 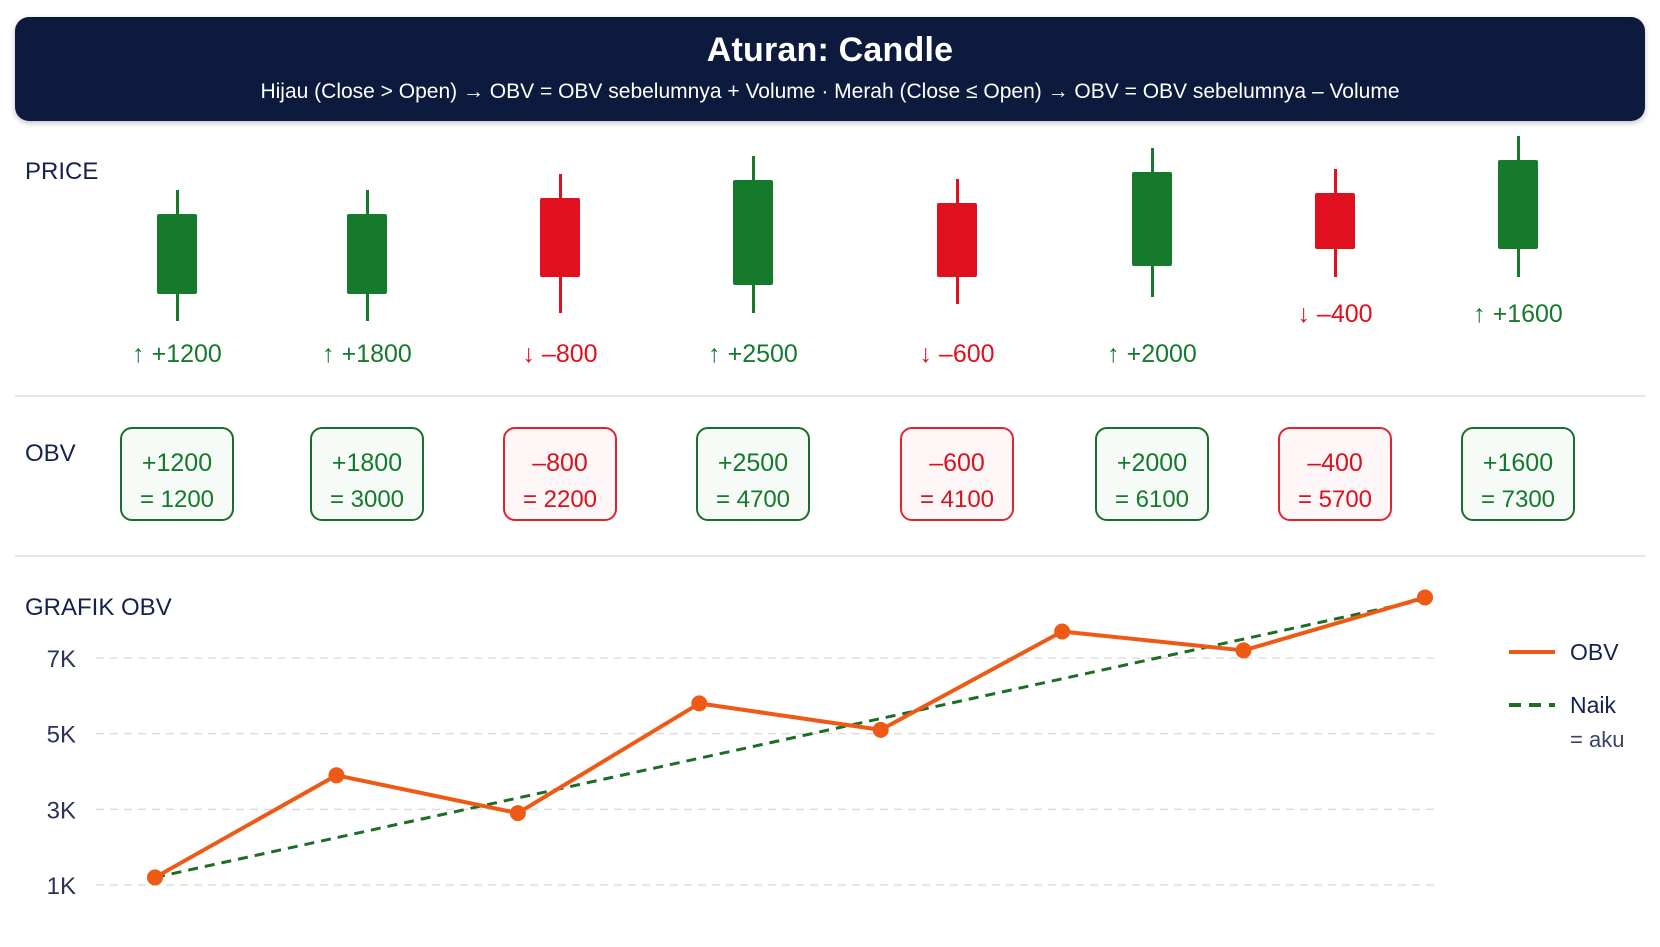 I want to click on obv-card-8: +1600 = 7300, so click(x=1518, y=474).